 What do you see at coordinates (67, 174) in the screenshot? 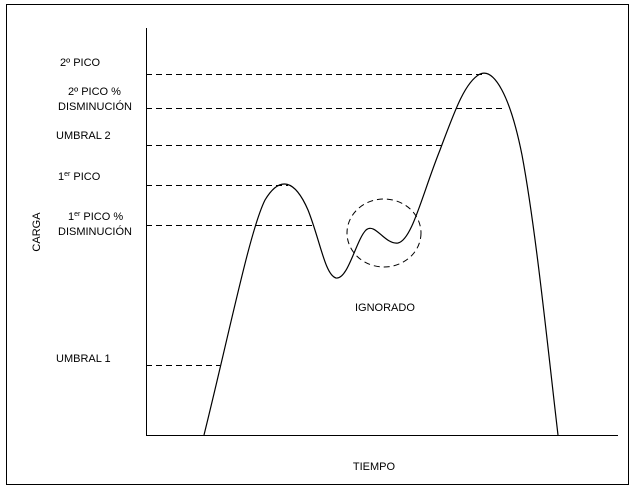
I see `first-peak-label-sup: er` at bounding box center [67, 174].